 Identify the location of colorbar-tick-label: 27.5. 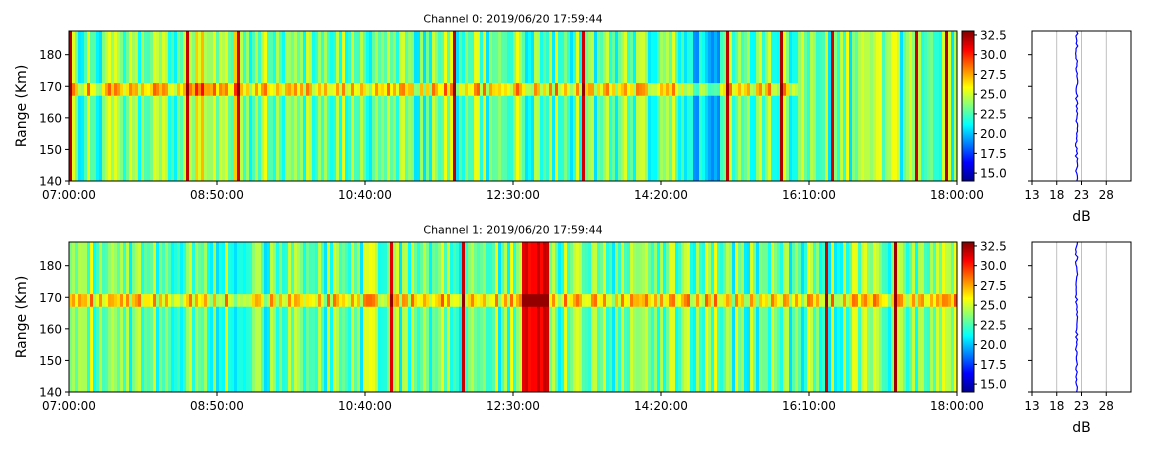
(993, 75).